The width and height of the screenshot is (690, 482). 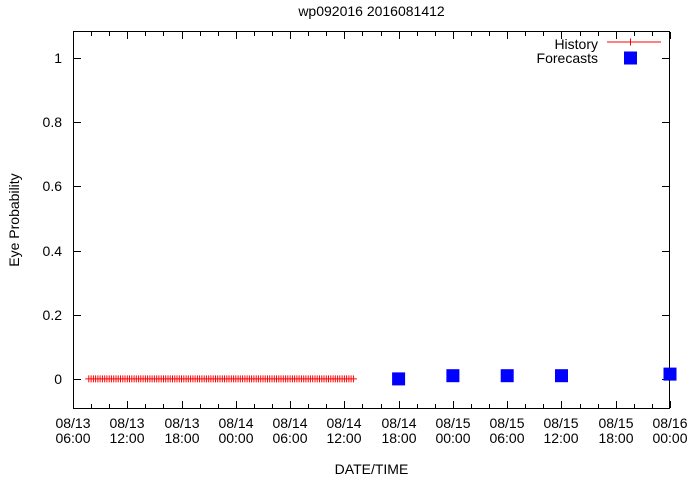 I want to click on y-tick-label: 0, so click(x=58, y=379).